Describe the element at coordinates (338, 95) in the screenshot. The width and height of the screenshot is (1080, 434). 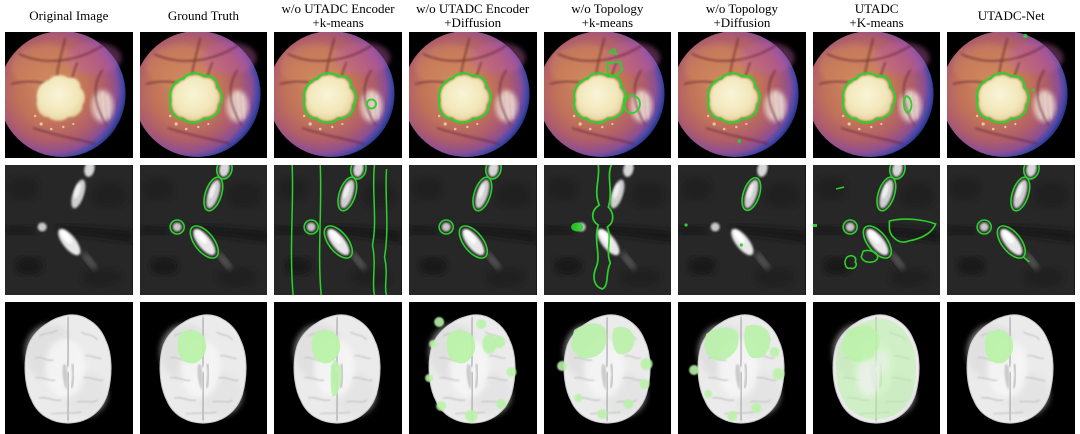
I see `panel-fundus-wo-enc-kmeans` at that location.